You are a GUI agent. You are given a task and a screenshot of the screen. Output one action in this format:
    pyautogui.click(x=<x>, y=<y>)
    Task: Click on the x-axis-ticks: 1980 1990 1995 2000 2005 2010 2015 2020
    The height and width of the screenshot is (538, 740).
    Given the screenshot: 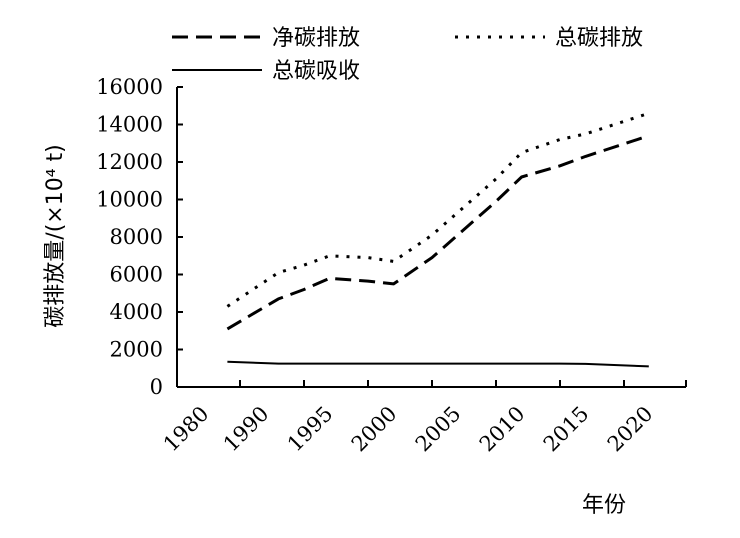 What is the action you would take?
    pyautogui.click(x=423, y=418)
    